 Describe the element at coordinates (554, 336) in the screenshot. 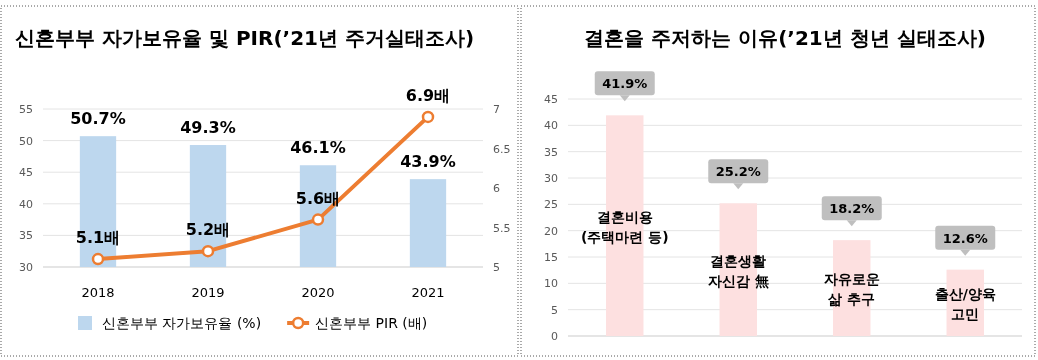

I see `y-tick-label: 0` at that location.